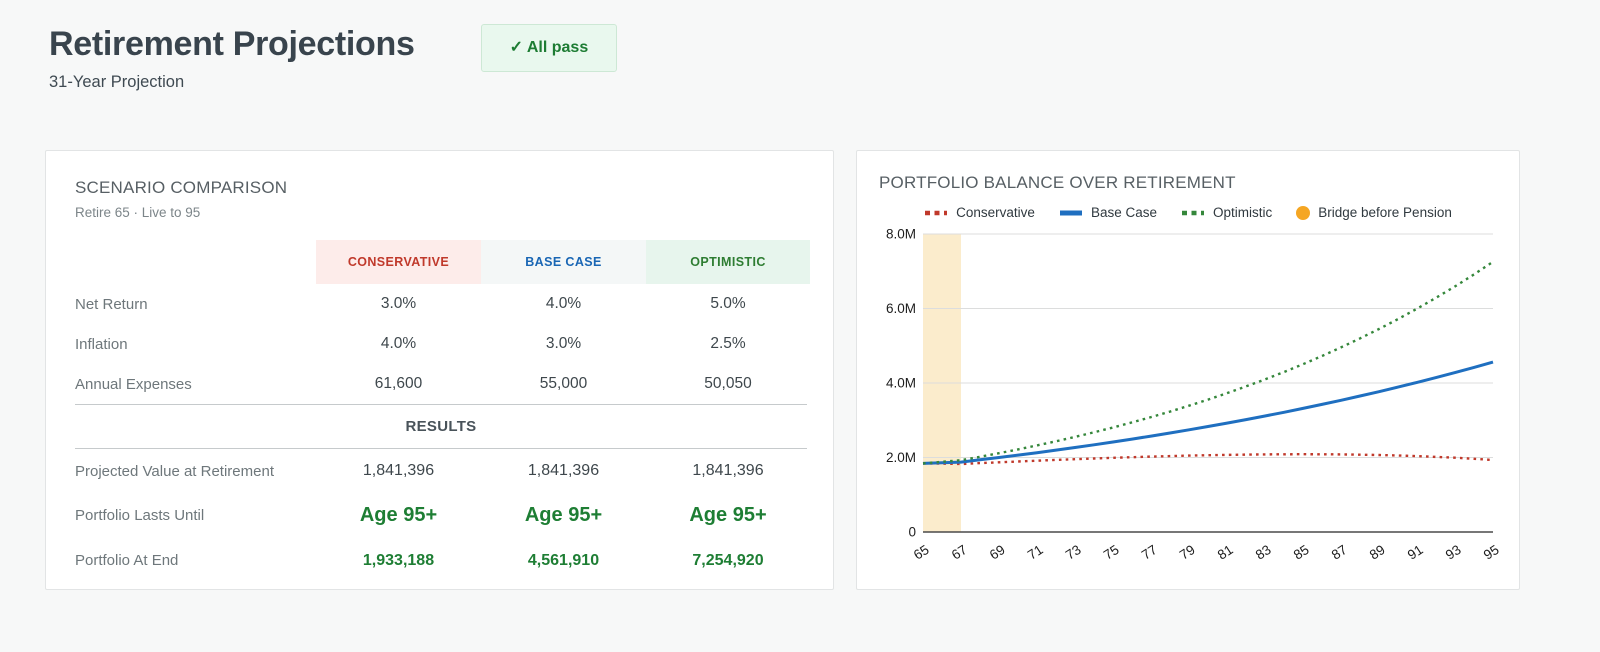 The height and width of the screenshot is (652, 1600). I want to click on x-tick-label: 71, so click(1035, 552).